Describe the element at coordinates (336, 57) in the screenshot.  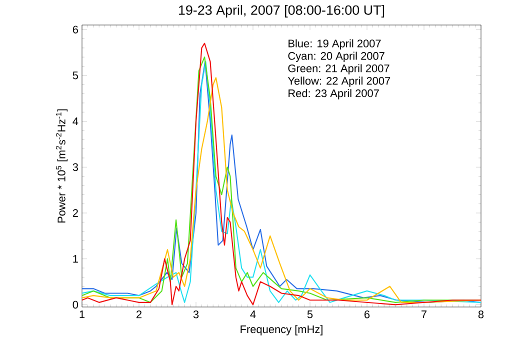
I see `annotation: Cyan: 20 April 2007` at that location.